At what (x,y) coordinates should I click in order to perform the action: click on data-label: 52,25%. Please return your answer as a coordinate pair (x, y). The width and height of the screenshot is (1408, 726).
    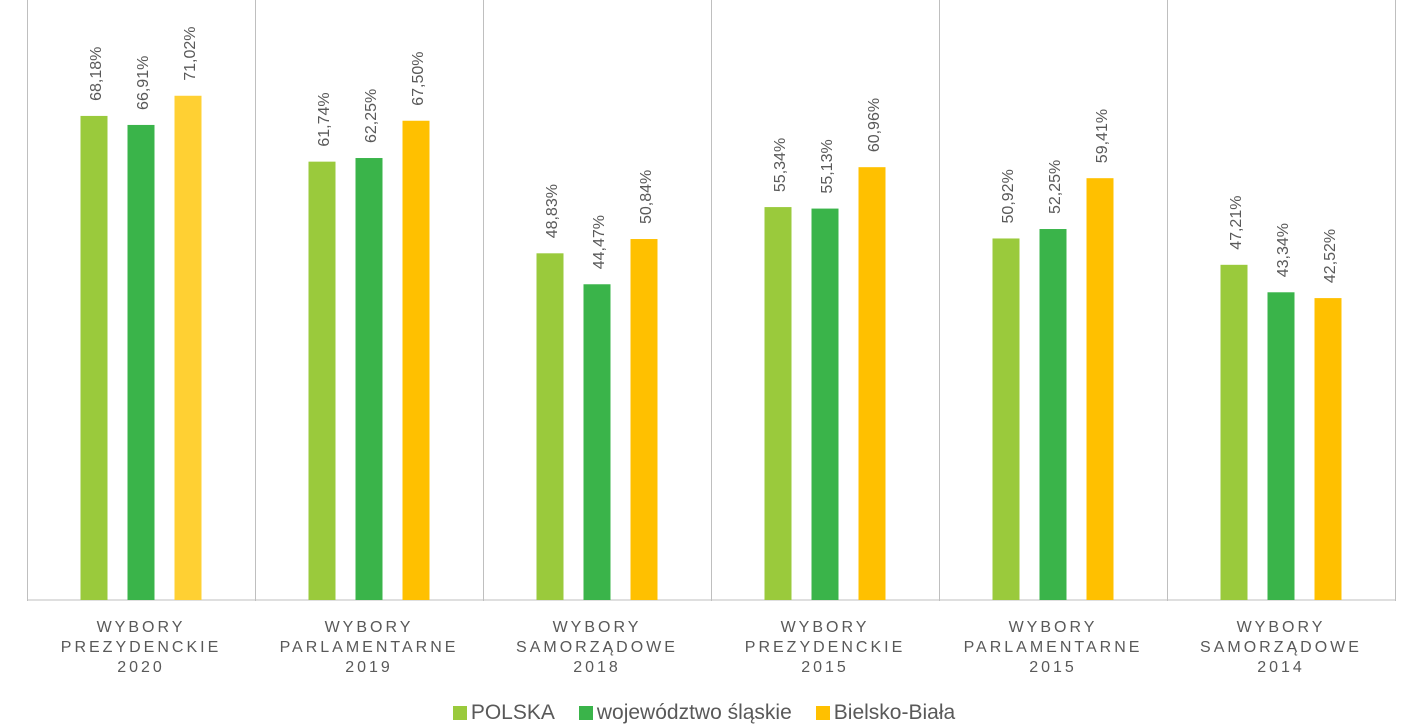
    Looking at the image, I should click on (1055, 187).